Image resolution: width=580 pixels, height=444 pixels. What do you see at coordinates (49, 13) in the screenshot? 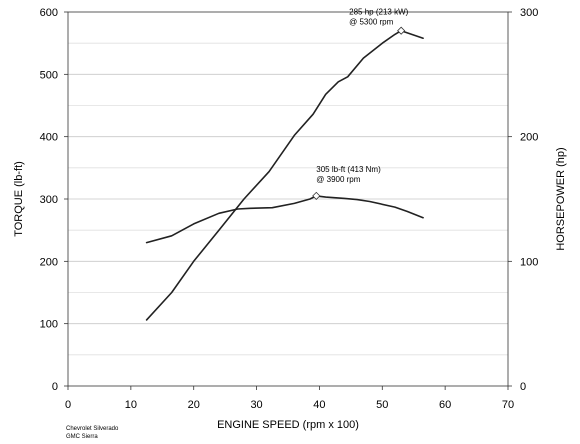
I see `y-tick-label: 600` at bounding box center [49, 13].